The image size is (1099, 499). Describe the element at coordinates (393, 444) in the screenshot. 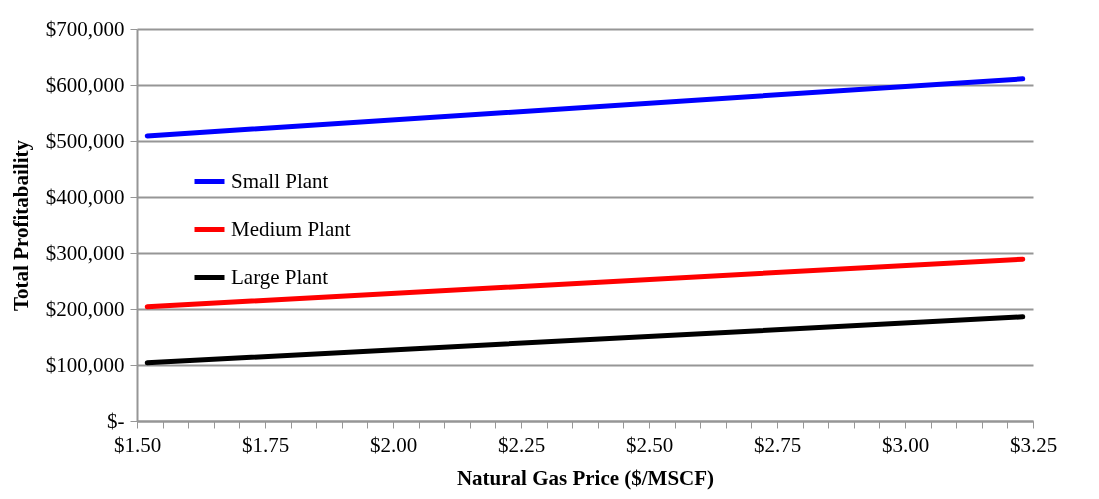

I see `x-tick-label: $2.00` at that location.